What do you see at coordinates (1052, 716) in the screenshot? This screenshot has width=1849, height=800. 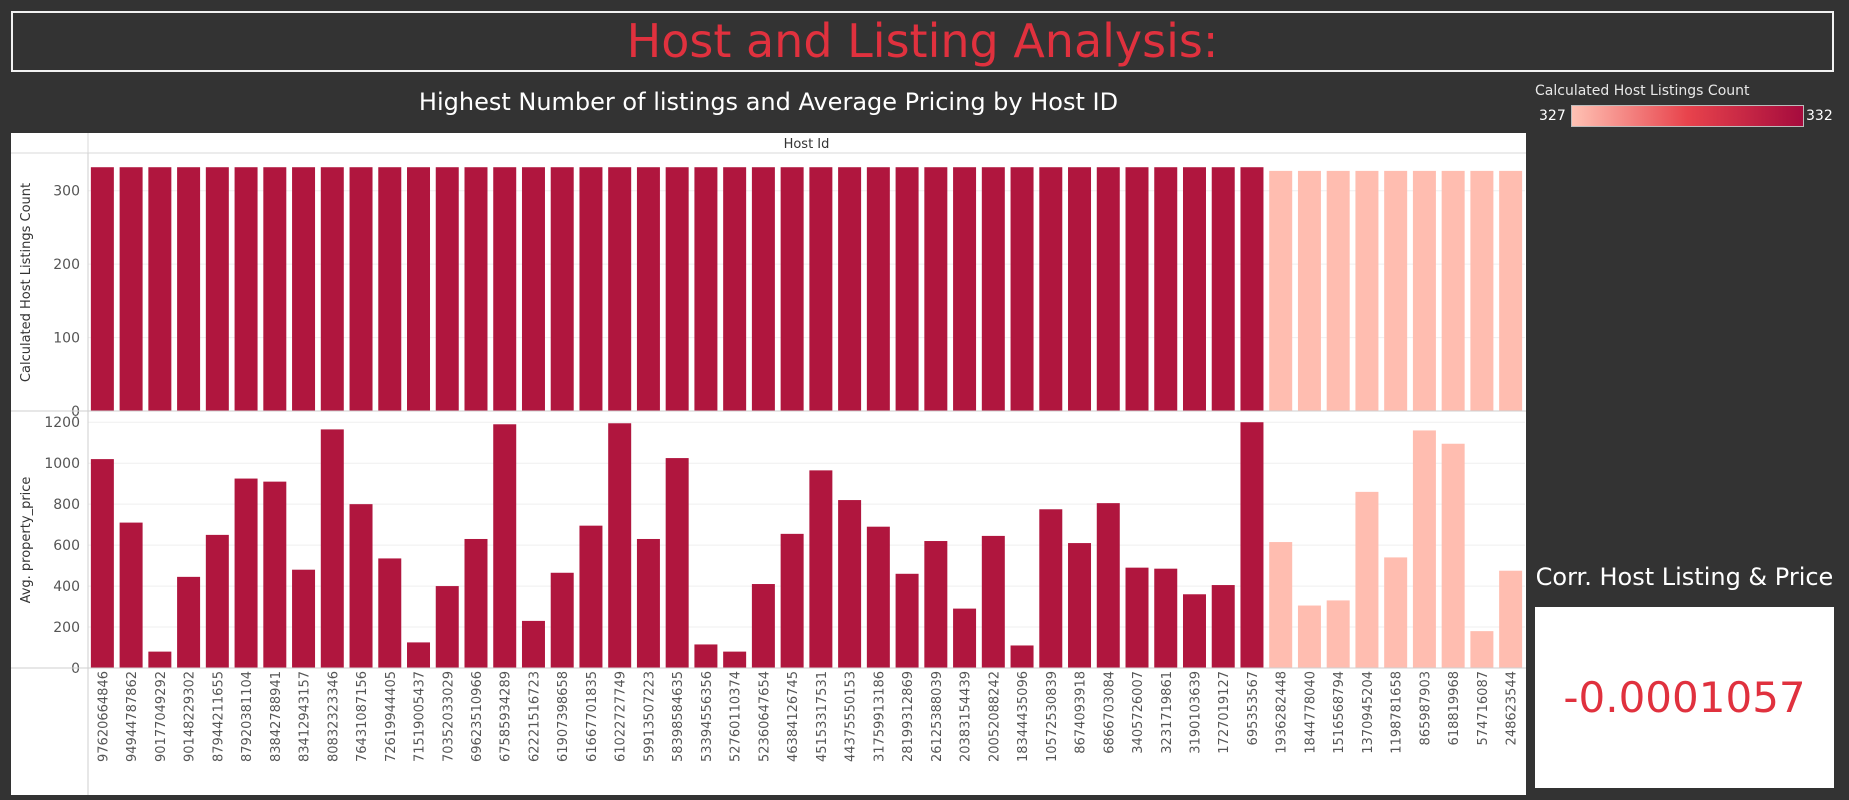 I see `x-tick-label: 10572530839` at bounding box center [1052, 716].